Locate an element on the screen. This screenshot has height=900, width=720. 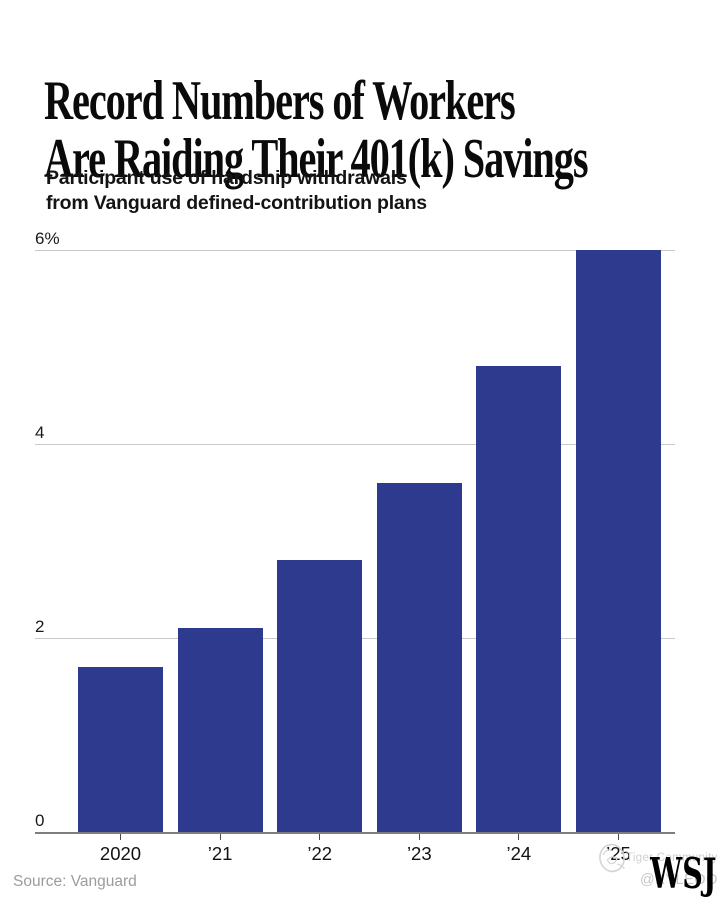
source-note: Source: Vanguard is located at coordinates (75, 881).